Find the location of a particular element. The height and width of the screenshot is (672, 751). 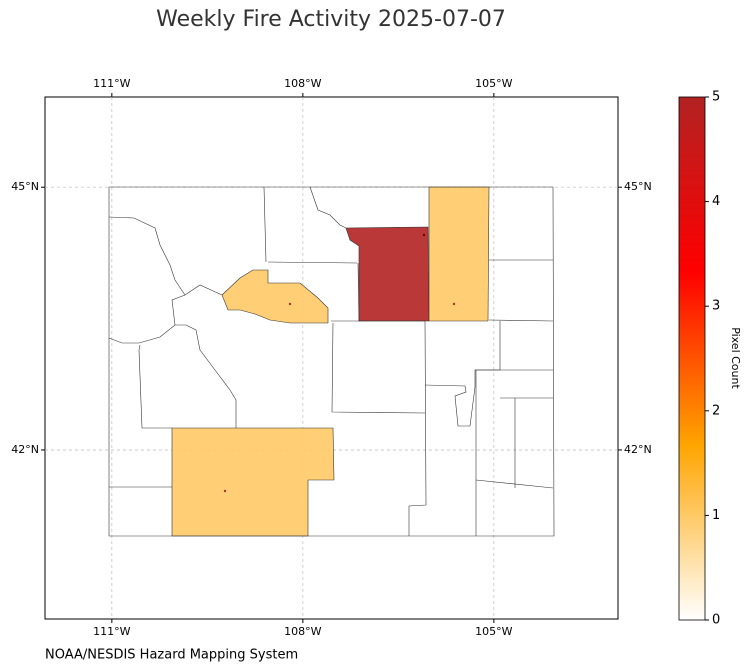

colorbar-tick-label: 3 is located at coordinates (716, 306).